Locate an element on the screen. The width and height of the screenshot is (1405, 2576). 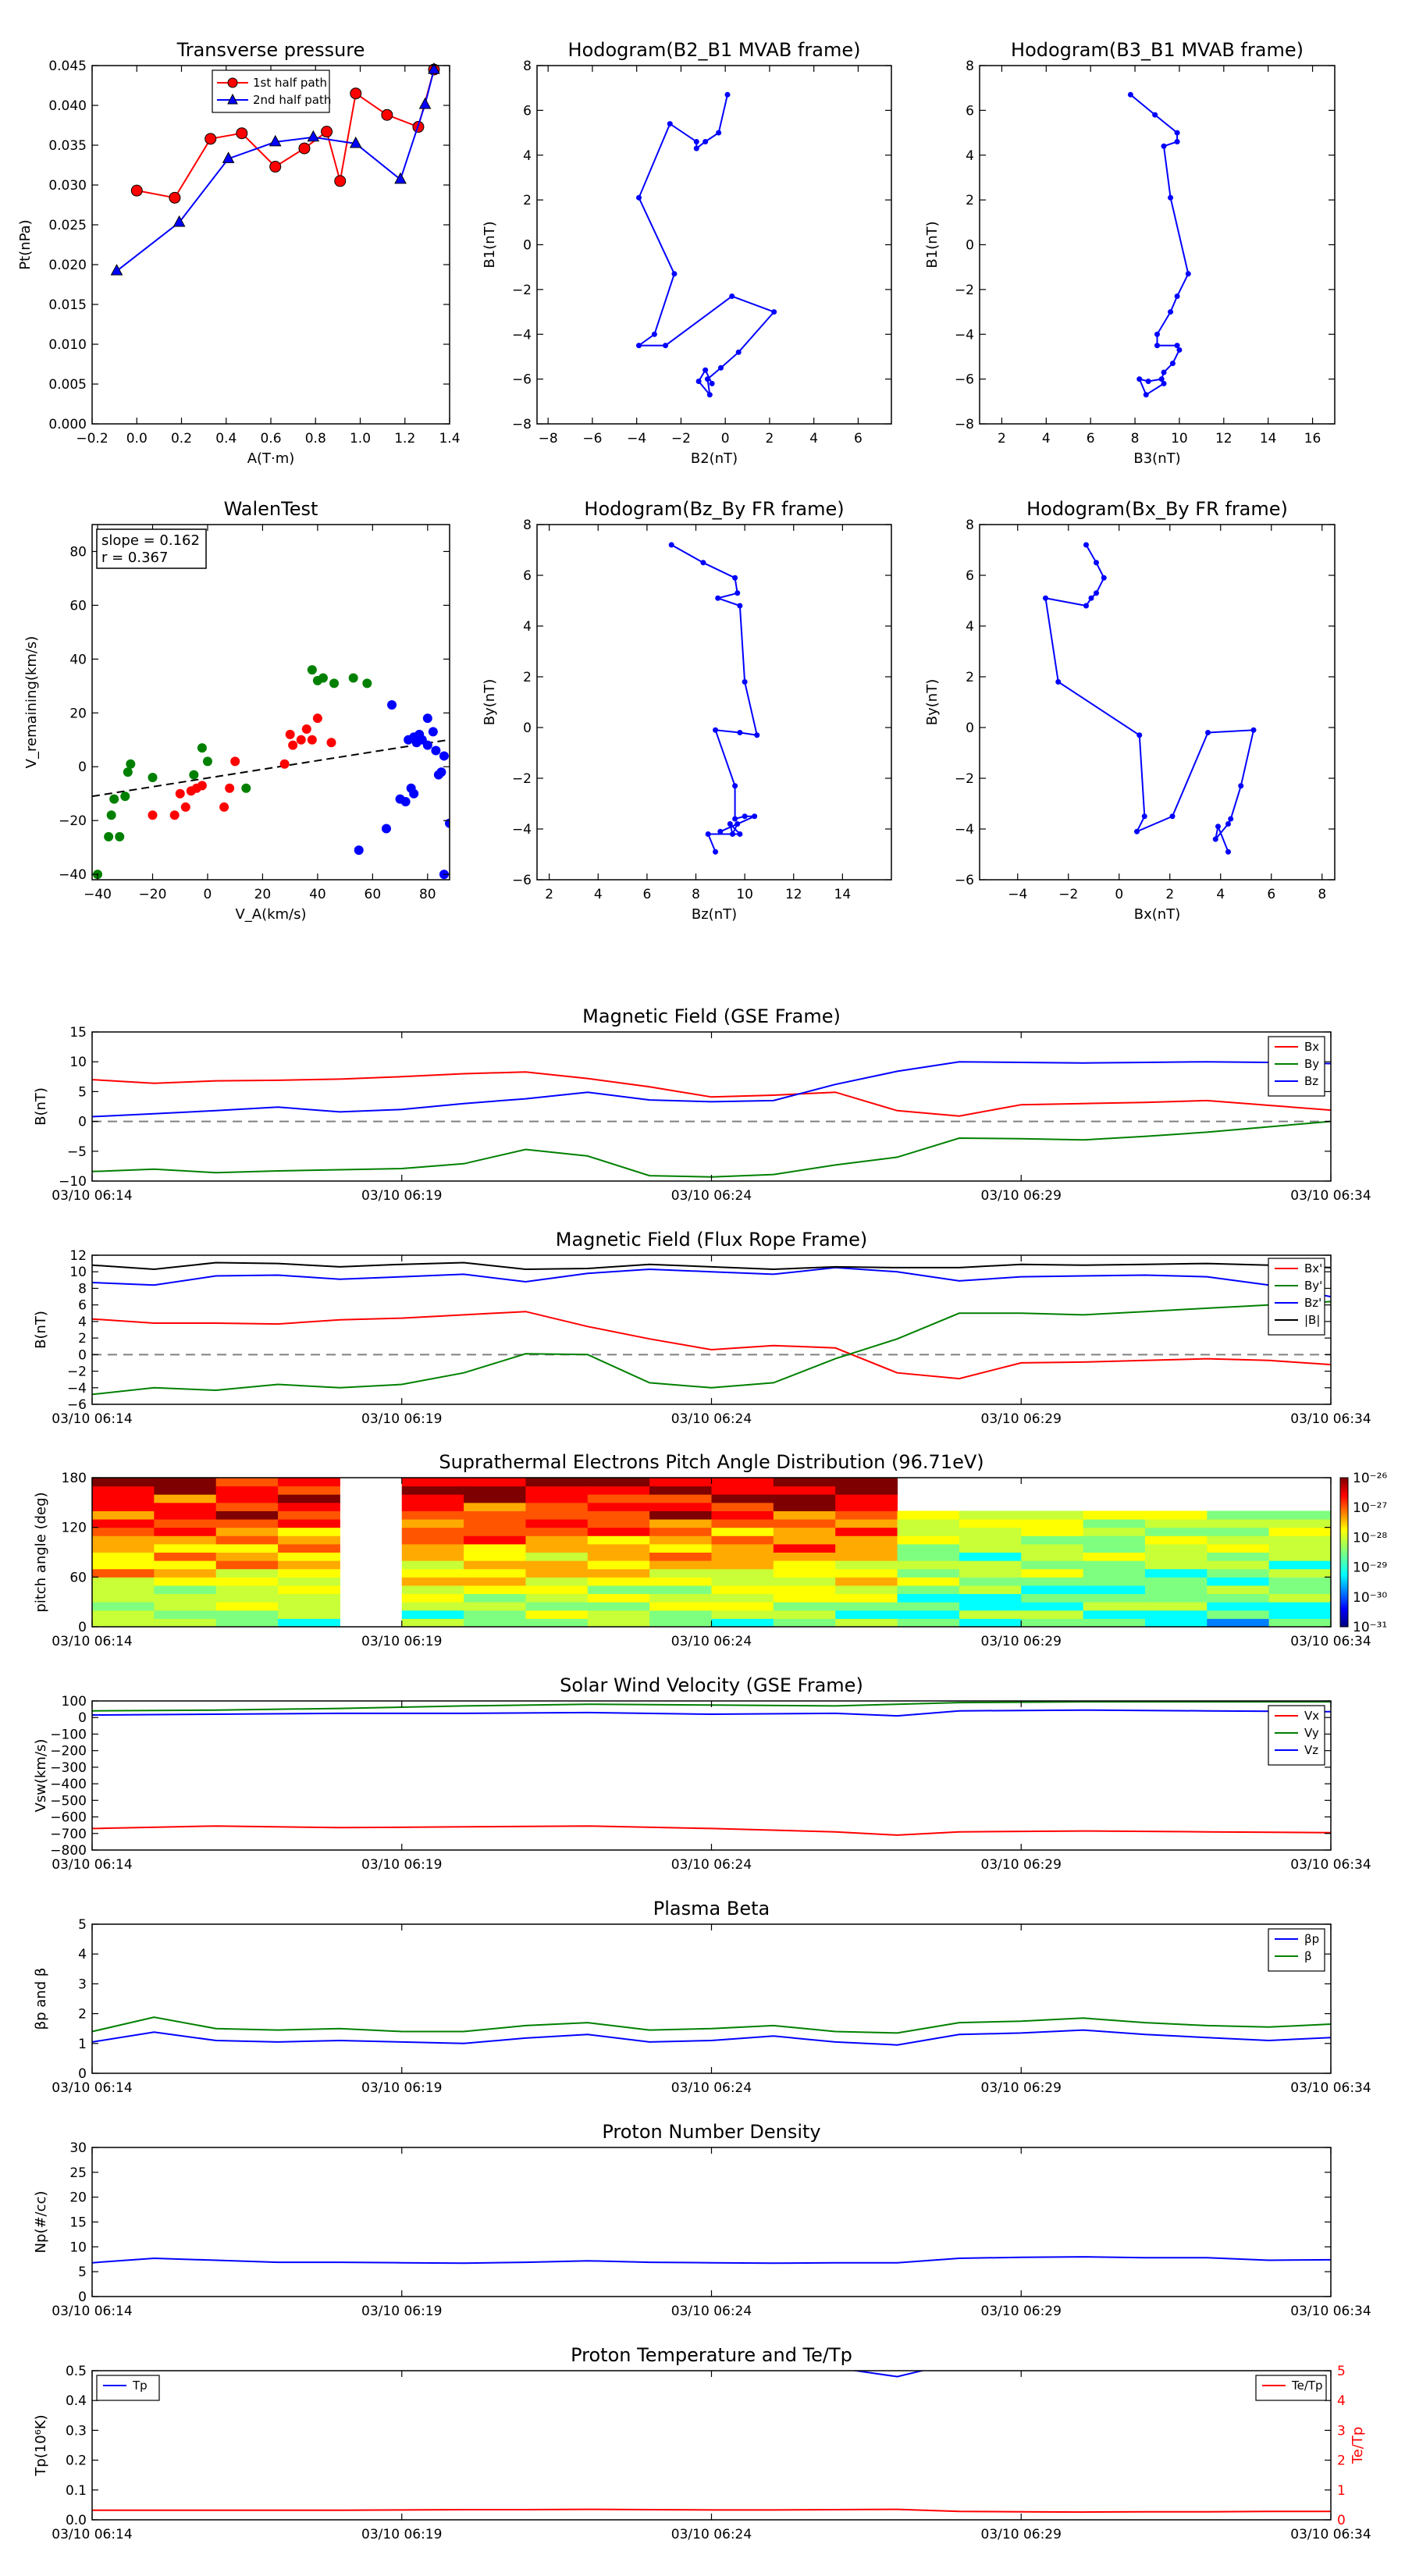
h2-ytick-label: −6 is located at coordinates (964, 380).